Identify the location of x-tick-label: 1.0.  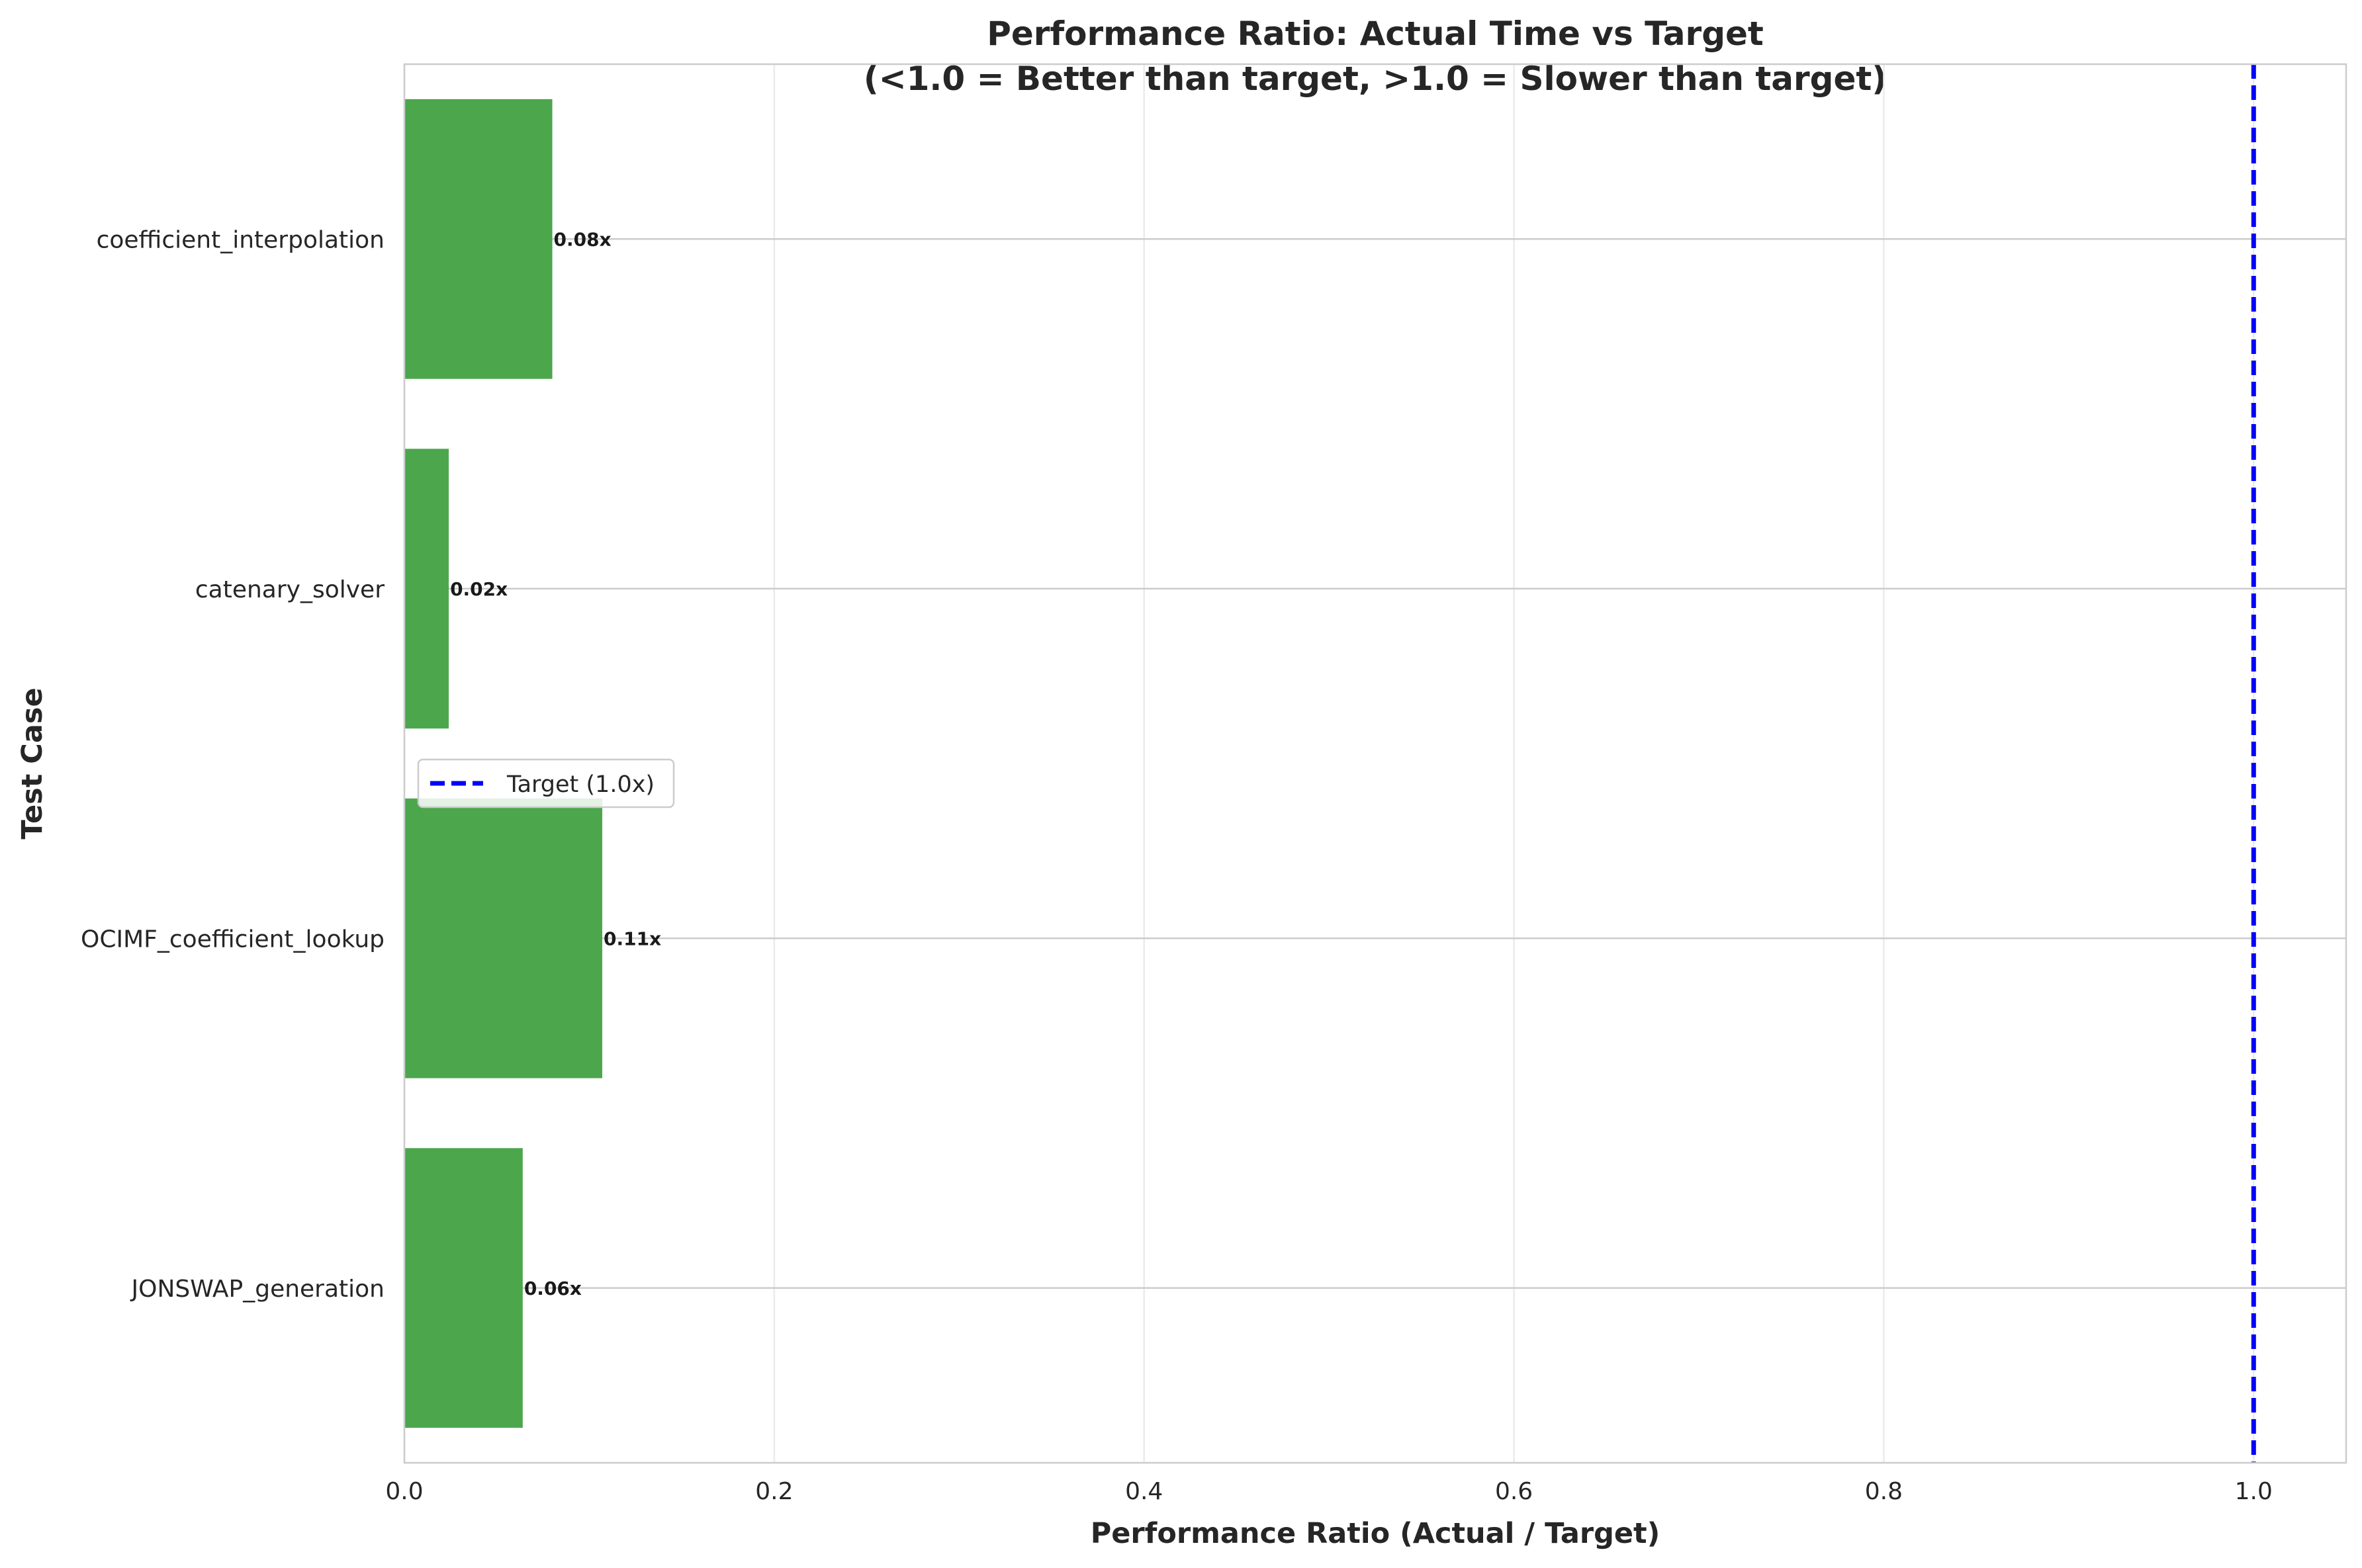
(2254, 1492).